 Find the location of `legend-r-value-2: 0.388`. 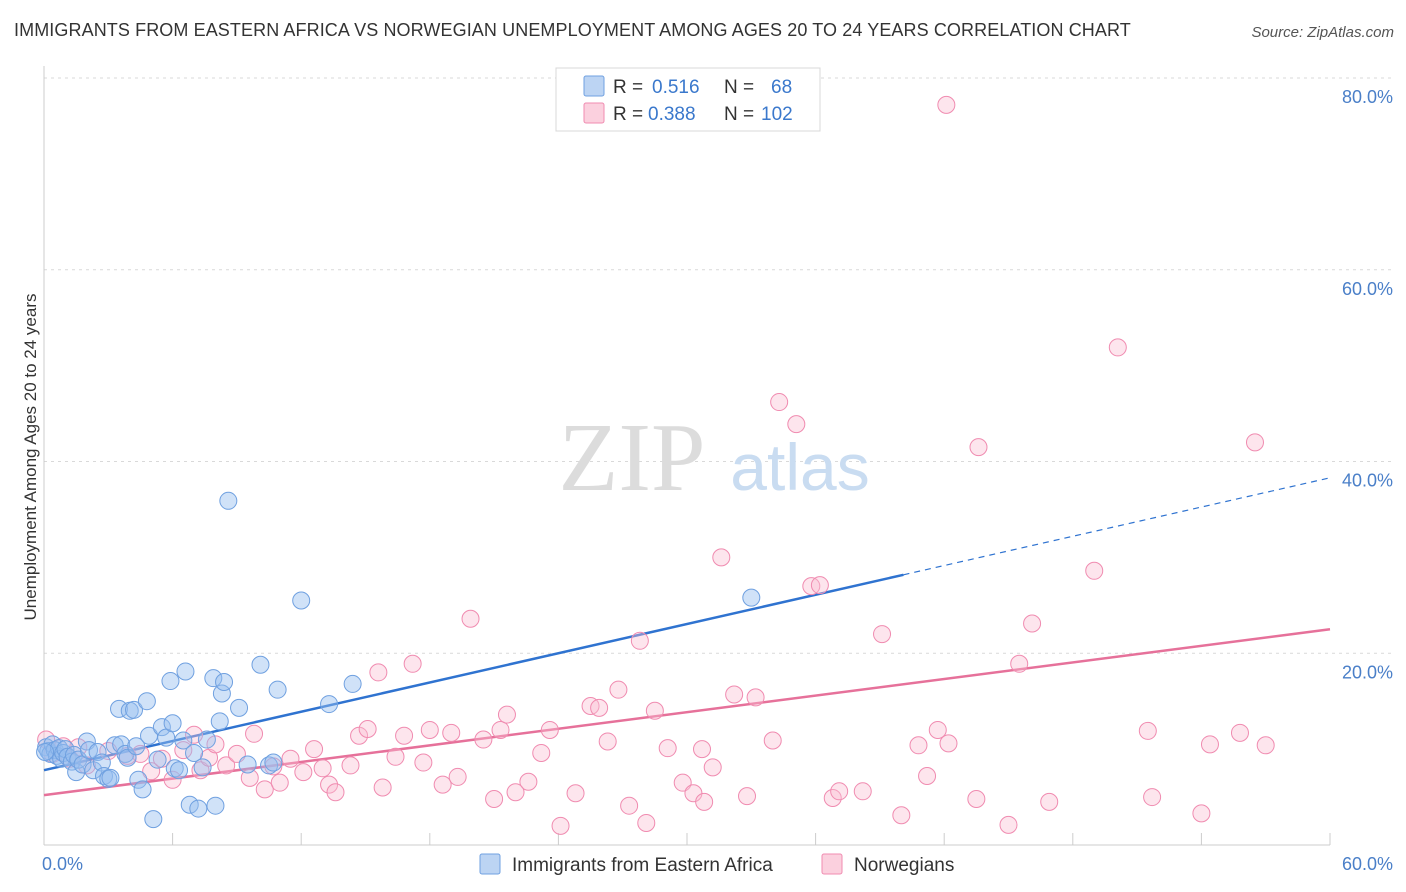

legend-r-value-2: 0.388 is located at coordinates (672, 114).